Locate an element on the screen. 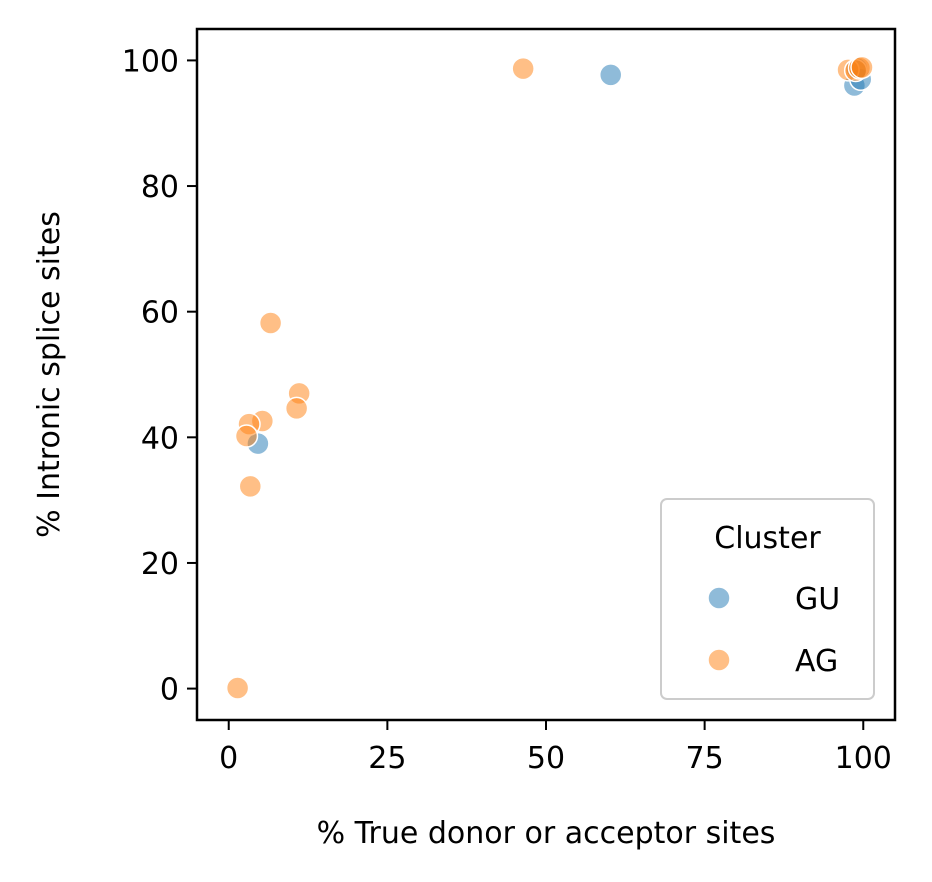  y-tick-label: 80 is located at coordinates (160, 187).